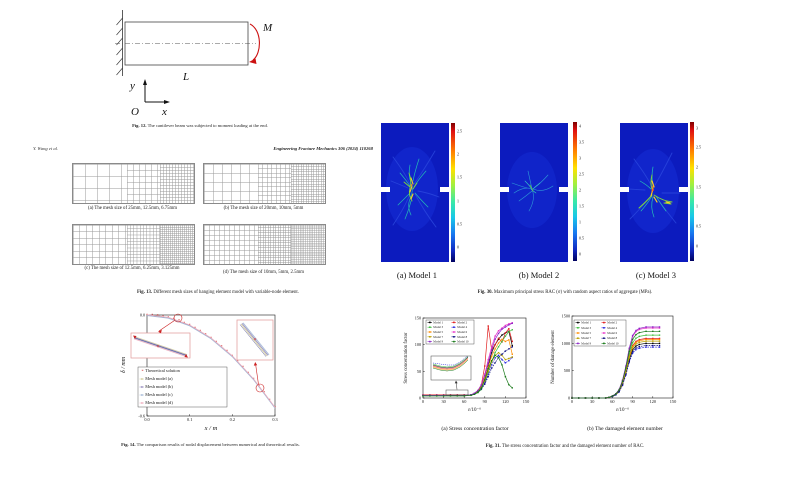 Image resolution: width=799 pixels, height=478 pixels. What do you see at coordinates (553, 357) in the screenshot?
I see `fig31b-ylabel: Number of damage element` at bounding box center [553, 357].